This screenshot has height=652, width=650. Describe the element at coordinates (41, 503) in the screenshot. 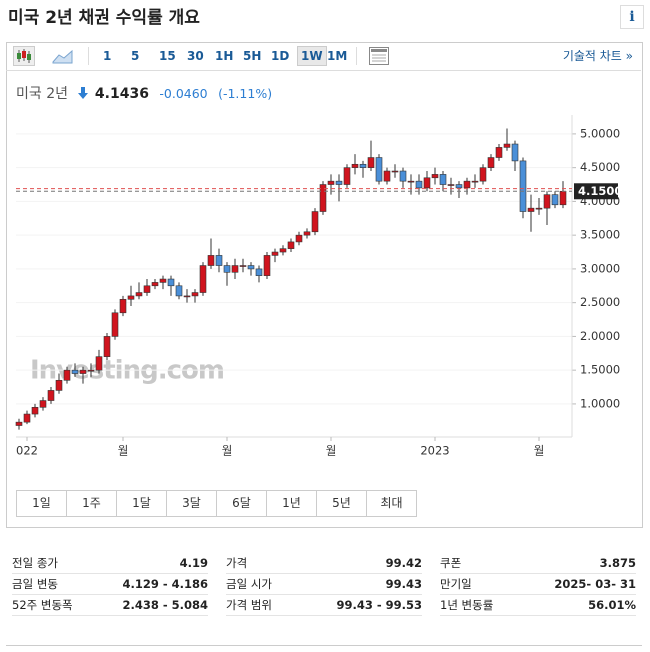

I see `range-button: 1일` at that location.